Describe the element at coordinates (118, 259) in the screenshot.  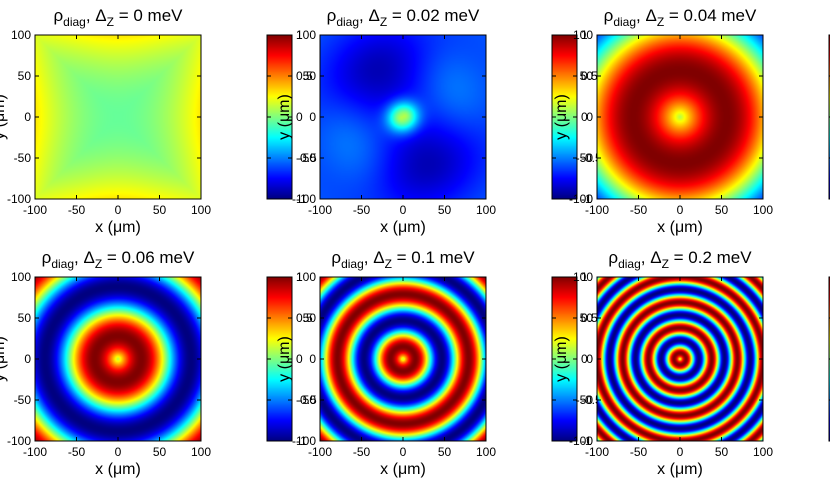
I see `panel-title: ρdiag, ΔZ = 0.06 meV` at that location.